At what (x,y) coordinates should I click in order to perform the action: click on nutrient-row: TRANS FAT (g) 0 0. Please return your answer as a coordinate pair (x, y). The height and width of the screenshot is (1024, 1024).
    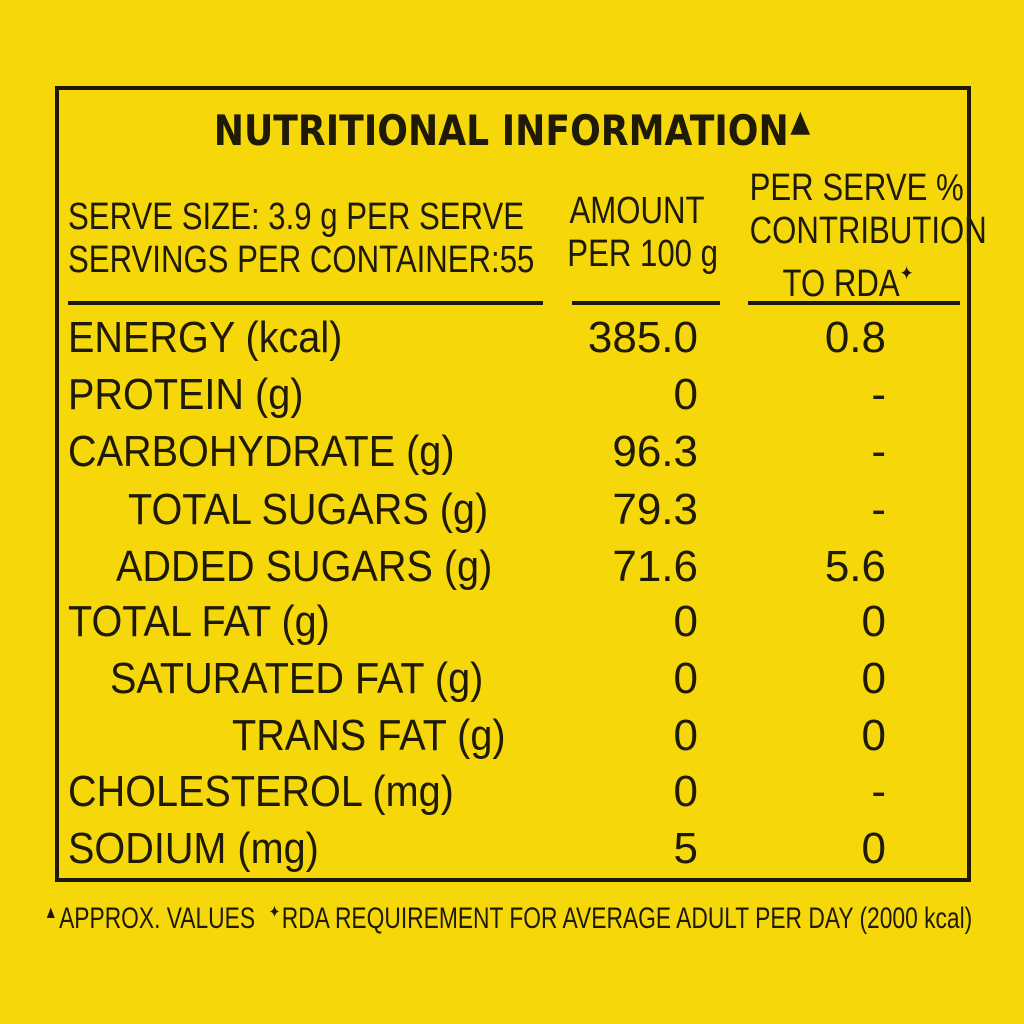
    Looking at the image, I should click on (512, 736).